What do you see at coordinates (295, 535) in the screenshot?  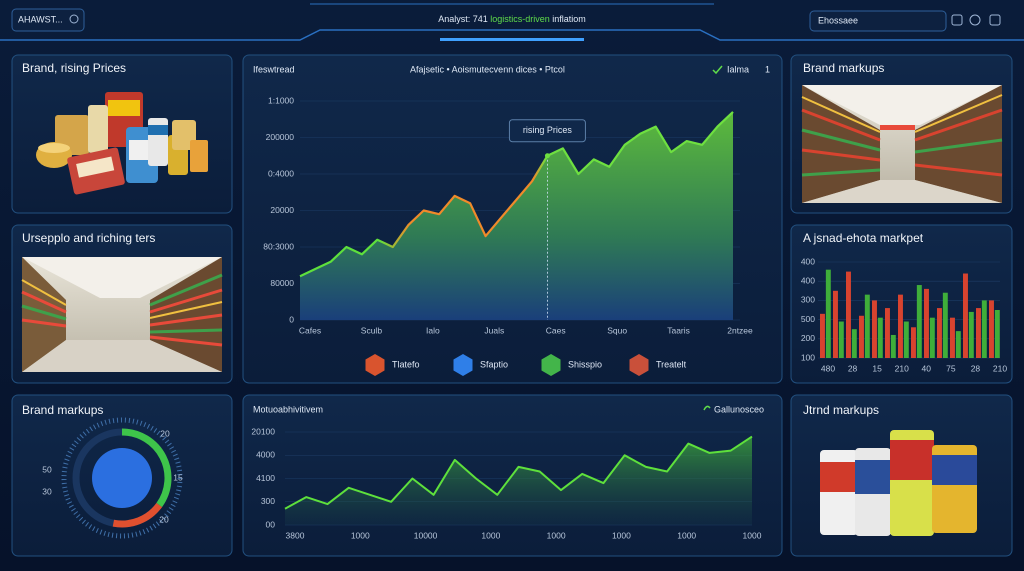 I see `x-tick-label: 3800` at bounding box center [295, 535].